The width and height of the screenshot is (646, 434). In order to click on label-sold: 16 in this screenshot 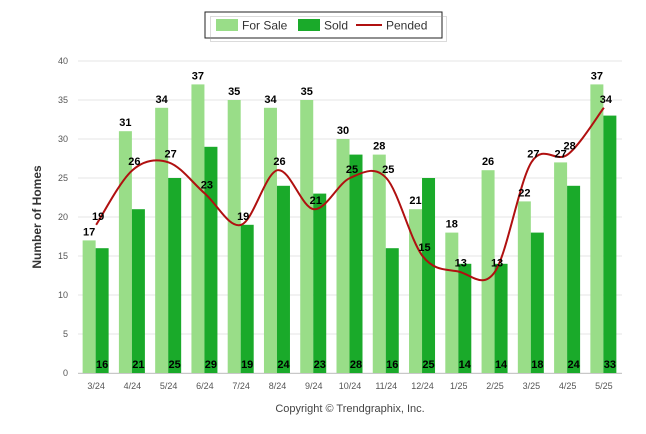, I will do `click(392, 365)`.